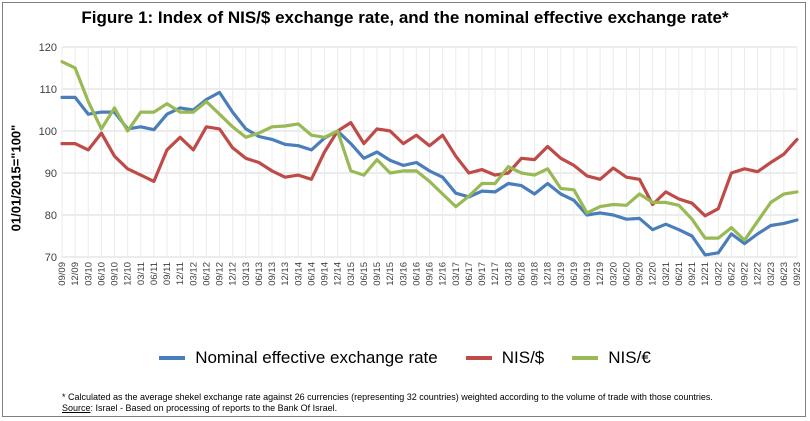  I want to click on x-tick-label: 06/22, so click(731, 274).